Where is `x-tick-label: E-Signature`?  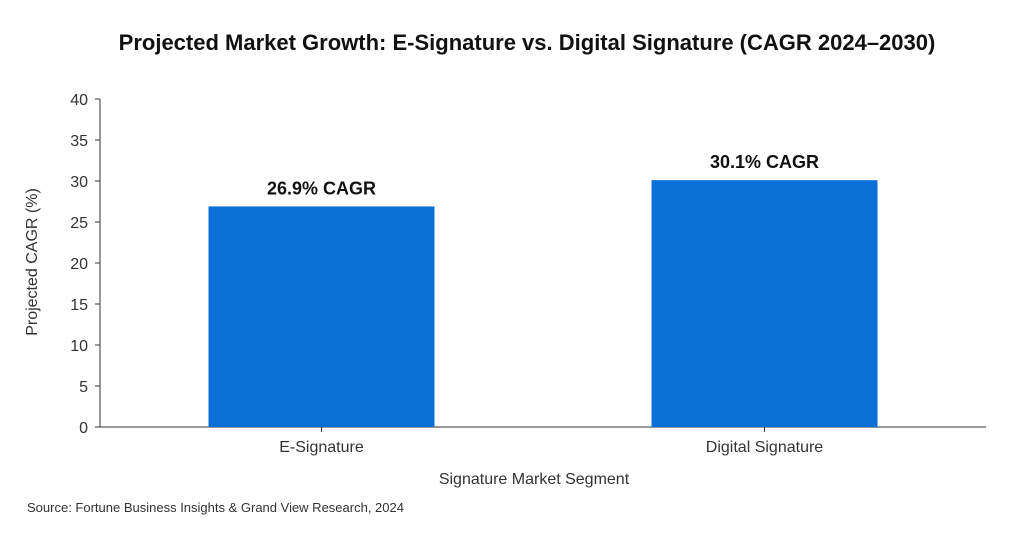 x-tick-label: E-Signature is located at coordinates (321, 447).